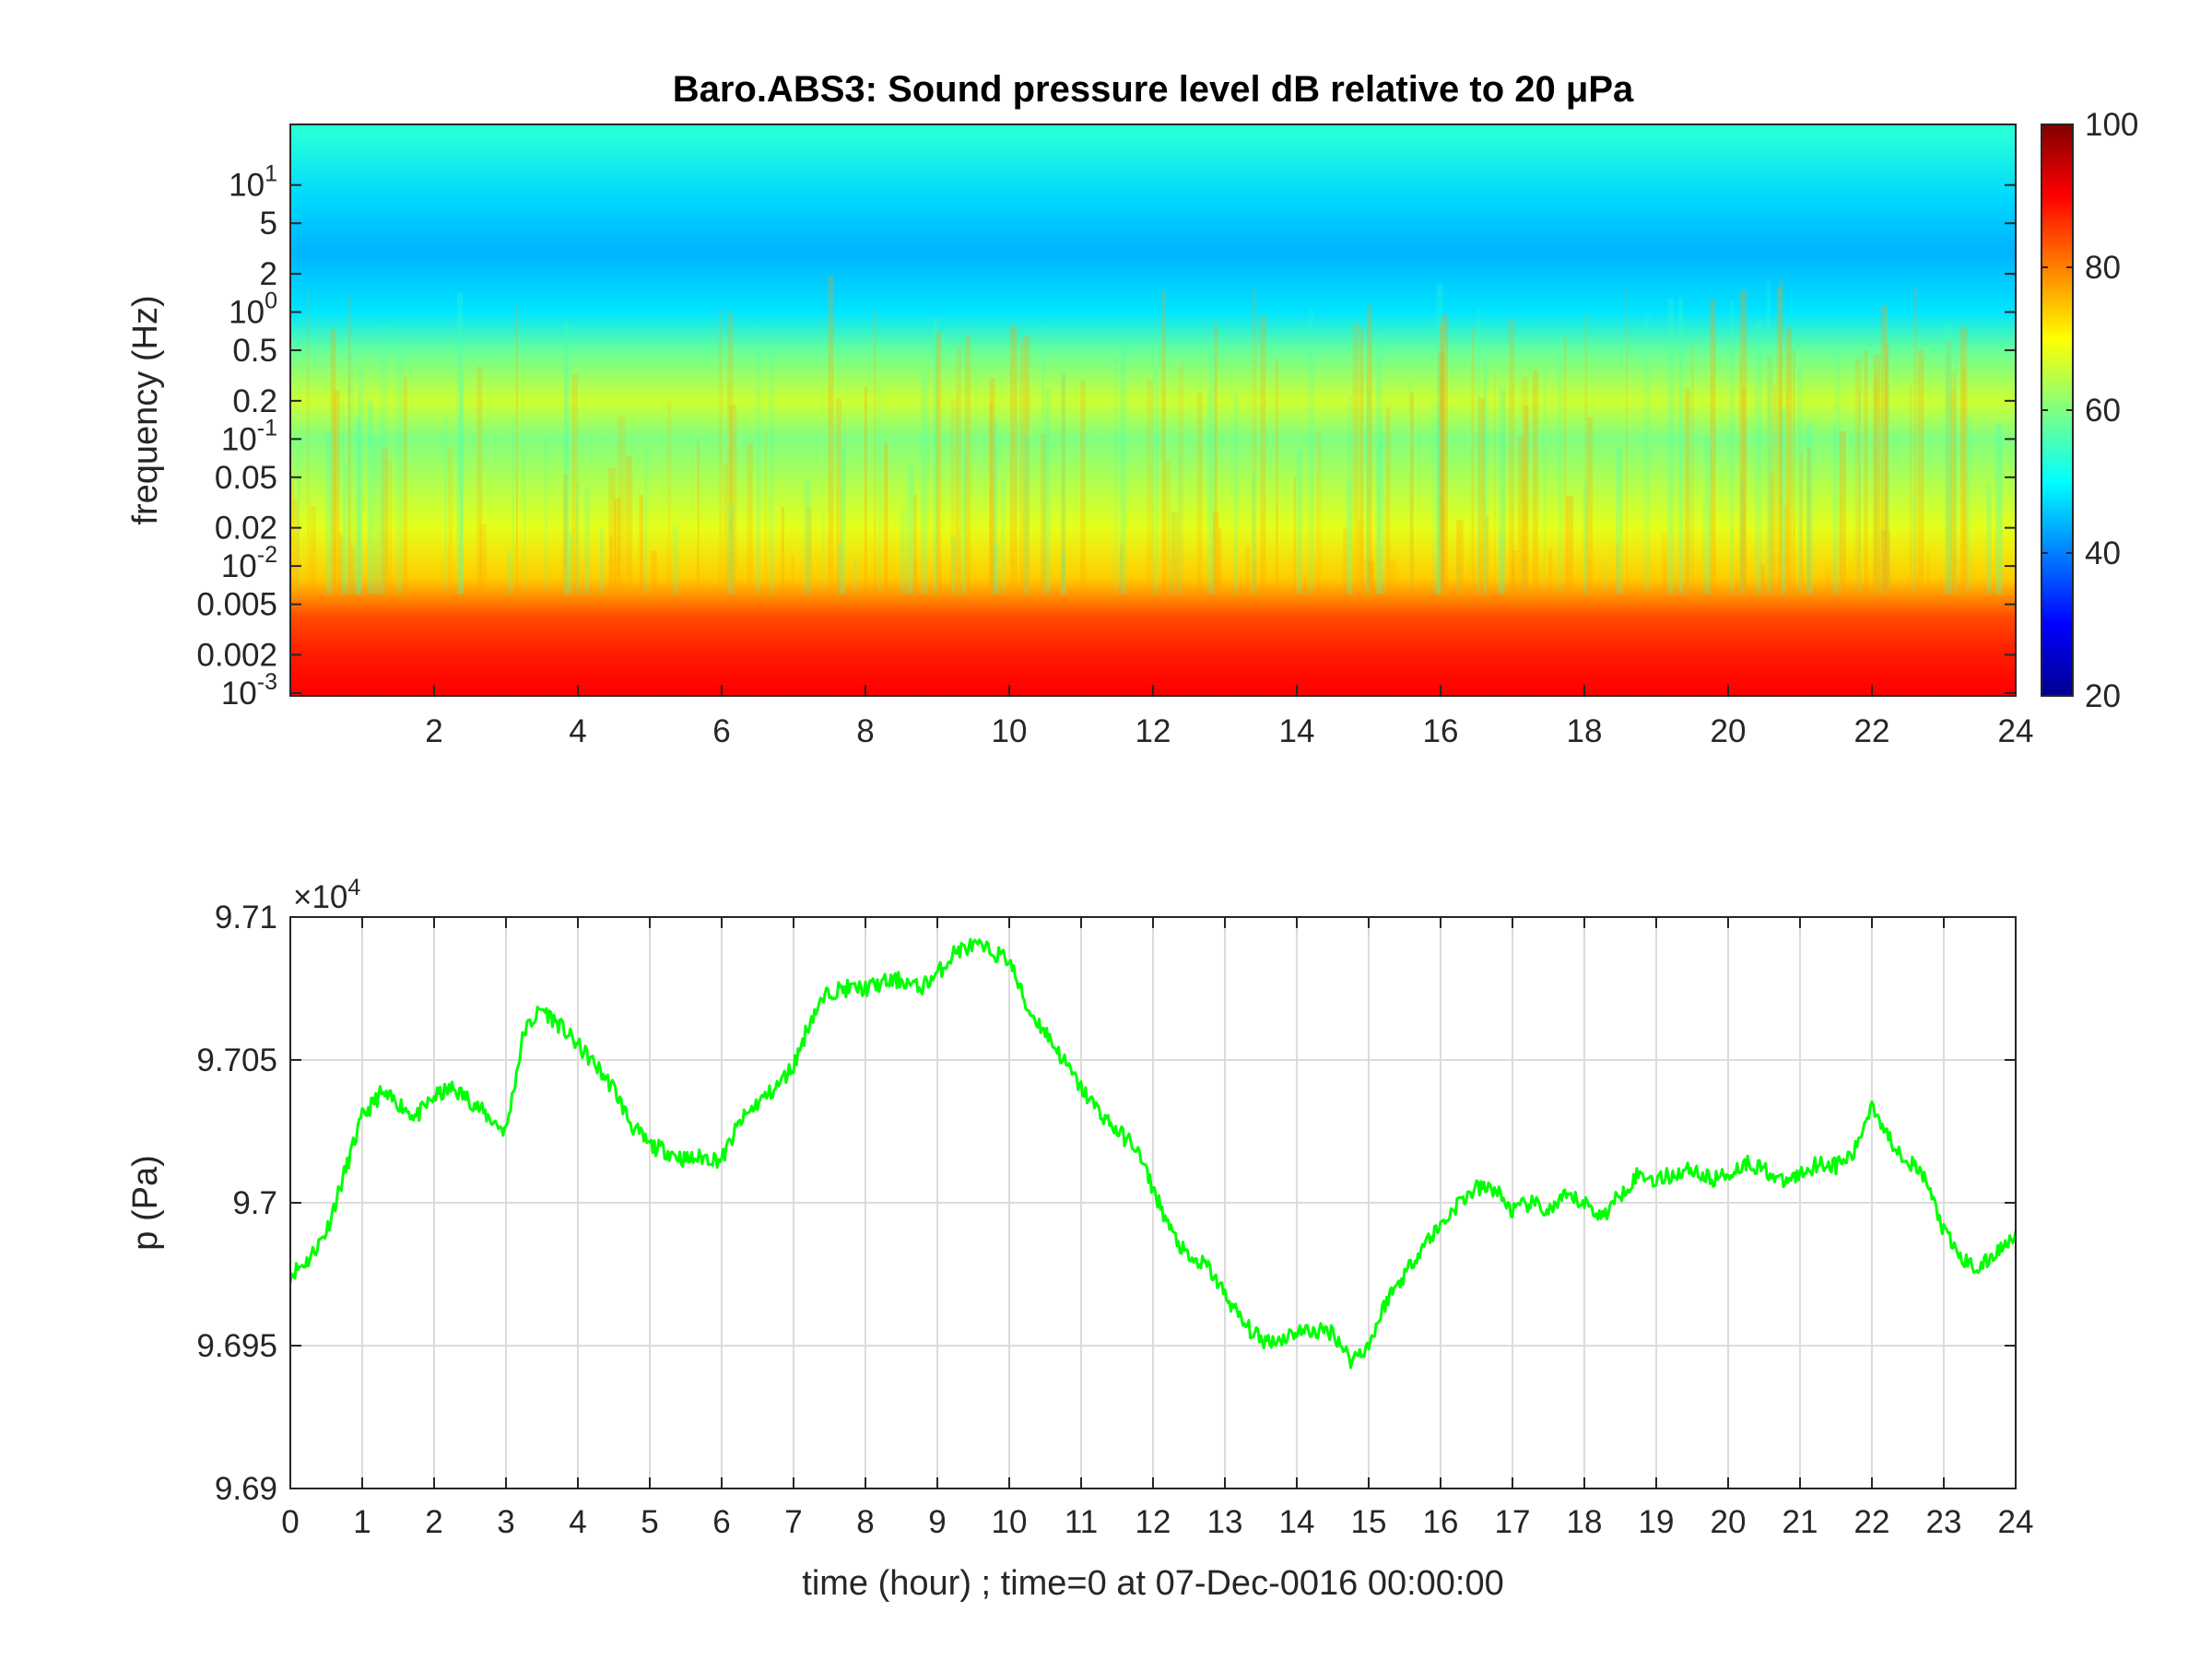  What do you see at coordinates (290, 1522) in the screenshot?
I see `pressure-x-tick-label: 0` at bounding box center [290, 1522].